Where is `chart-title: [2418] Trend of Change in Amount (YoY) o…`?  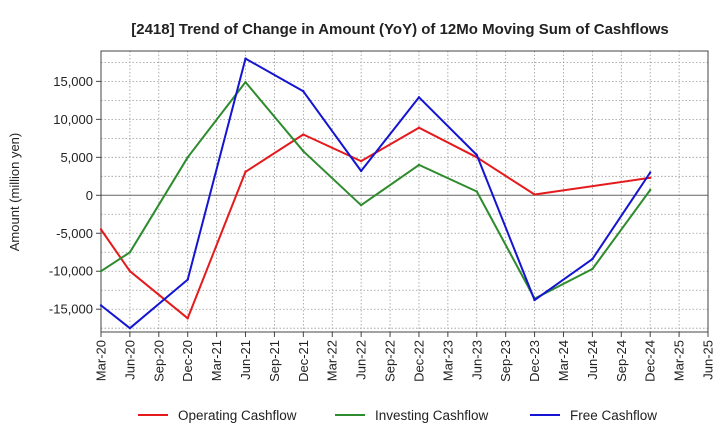
chart-title: [2418] Trend of Change in Amount (YoY) o… is located at coordinates (400, 29).